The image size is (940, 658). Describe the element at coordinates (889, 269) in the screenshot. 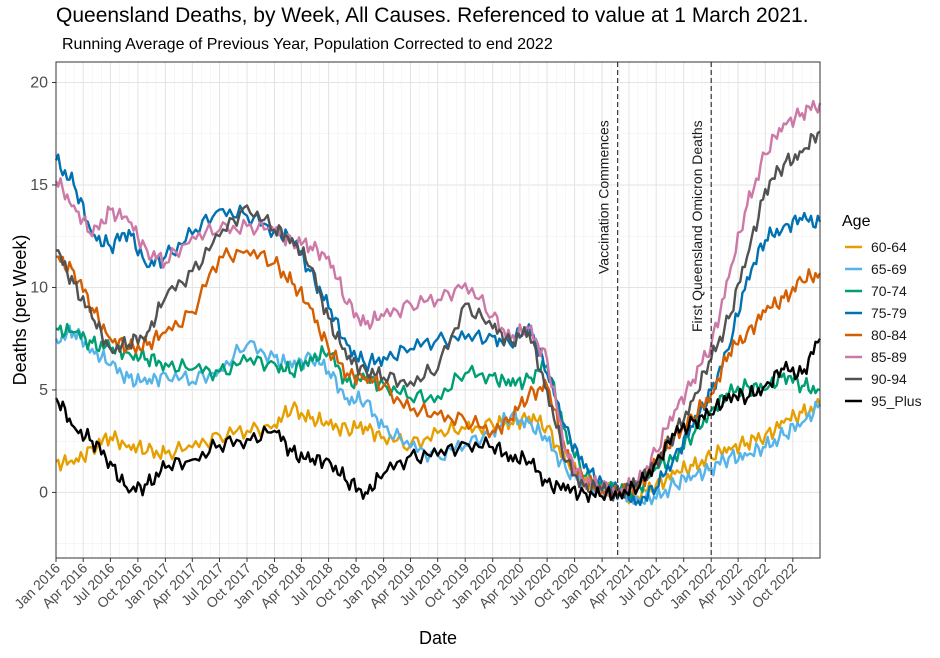

I see `legend-label: 65-69` at that location.